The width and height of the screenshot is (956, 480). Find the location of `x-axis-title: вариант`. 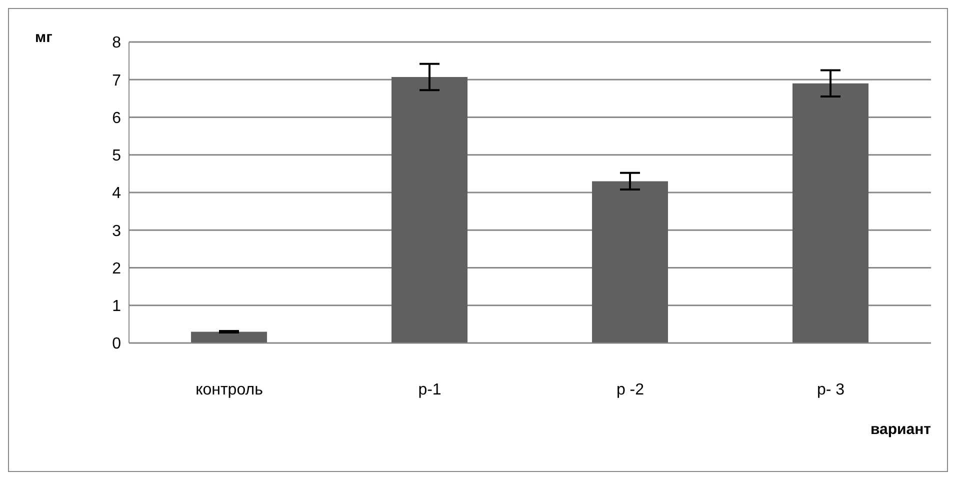

x-axis-title: вариант is located at coordinates (900, 429).